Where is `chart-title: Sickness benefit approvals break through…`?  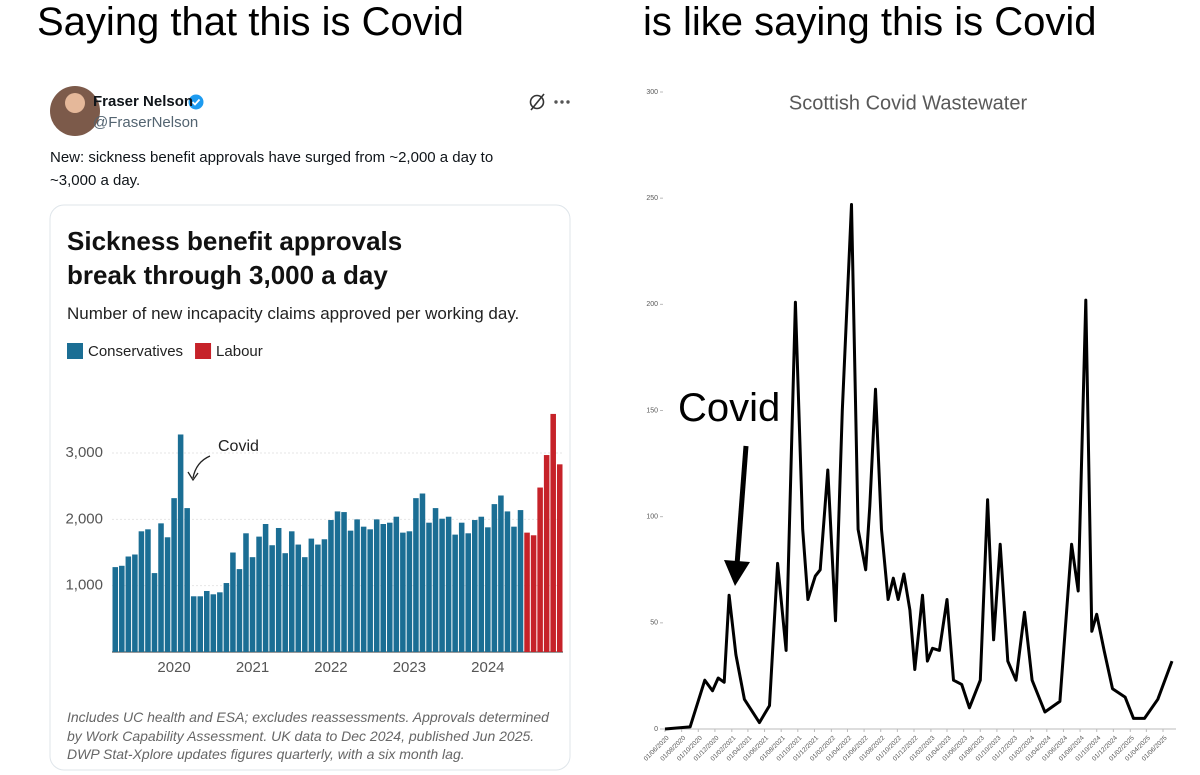 chart-title: Sickness benefit approvals break through… is located at coordinates (235, 258).